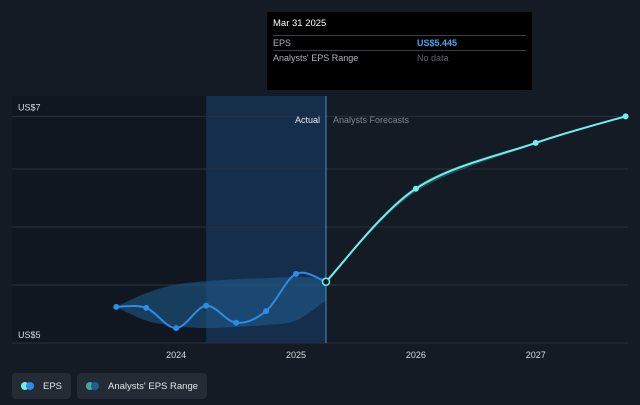 Image resolution: width=640 pixels, height=405 pixels. Describe the element at coordinates (326, 282) in the screenshot. I see `hover-point` at that location.